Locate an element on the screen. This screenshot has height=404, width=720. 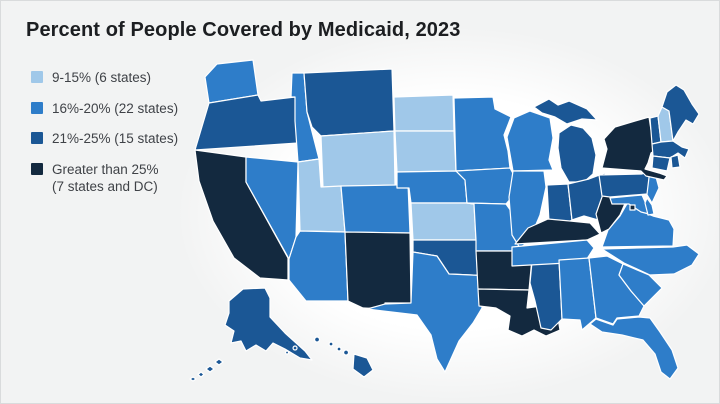
legend-label-16-20: 16%-20% (22 states) is located at coordinates (115, 108).